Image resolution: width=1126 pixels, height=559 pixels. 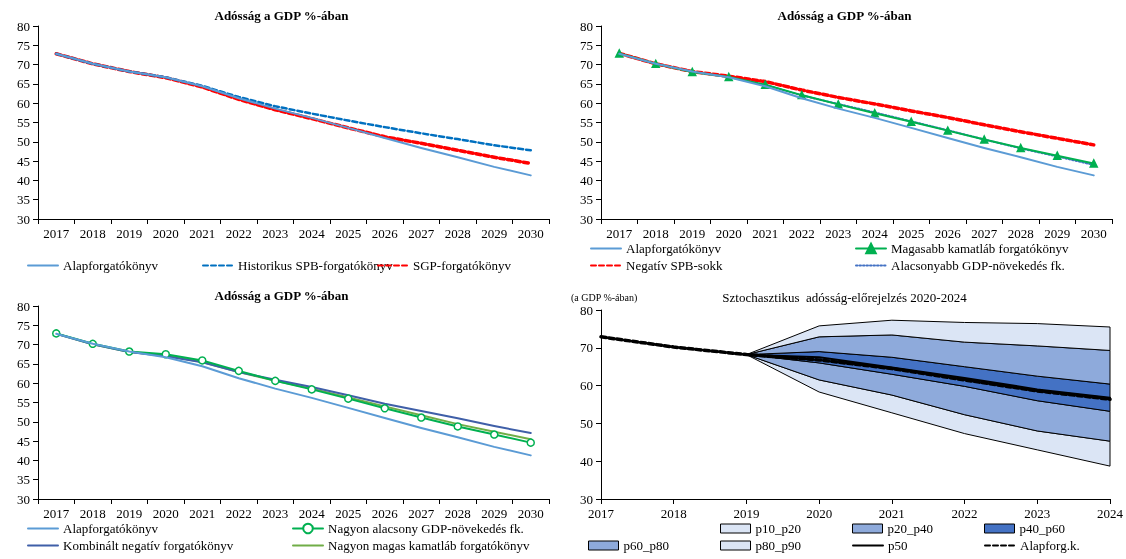 I want to click on legend-label: p40_p60, so click(x=1042, y=528).